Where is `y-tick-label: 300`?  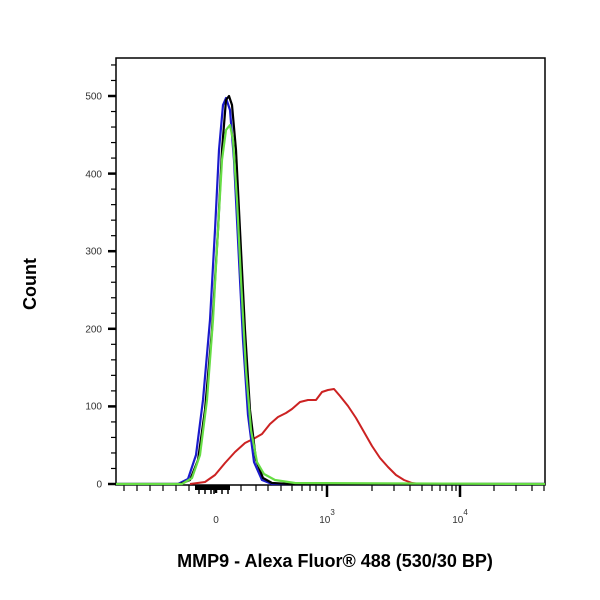 y-tick-label: 300 is located at coordinates (93, 252).